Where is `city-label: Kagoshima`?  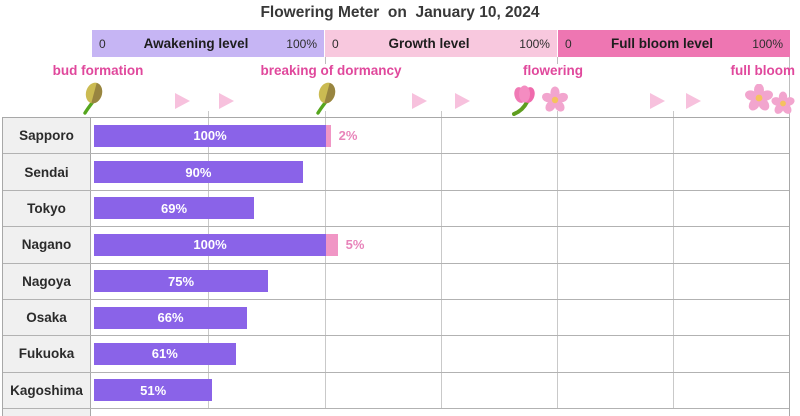
city-label: Kagoshima is located at coordinates (47, 390).